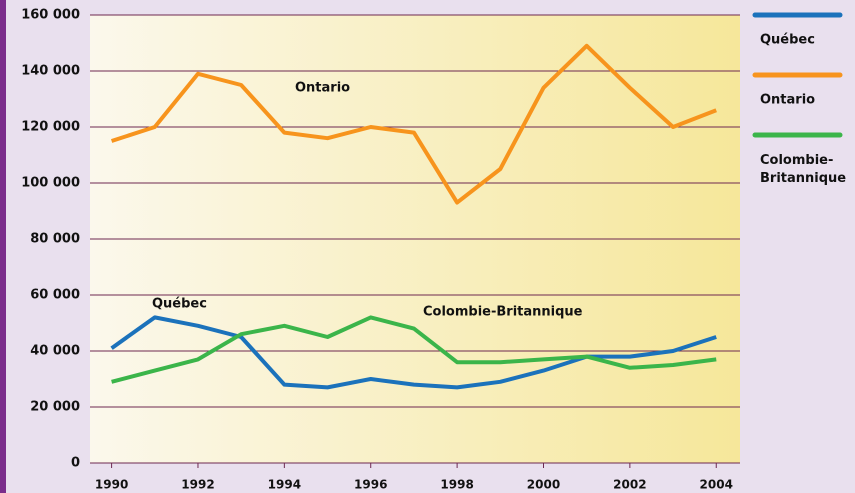 This screenshot has width=855, height=493. What do you see at coordinates (803, 169) in the screenshot?
I see `legend-label: Colombie- Britannique` at bounding box center [803, 169].